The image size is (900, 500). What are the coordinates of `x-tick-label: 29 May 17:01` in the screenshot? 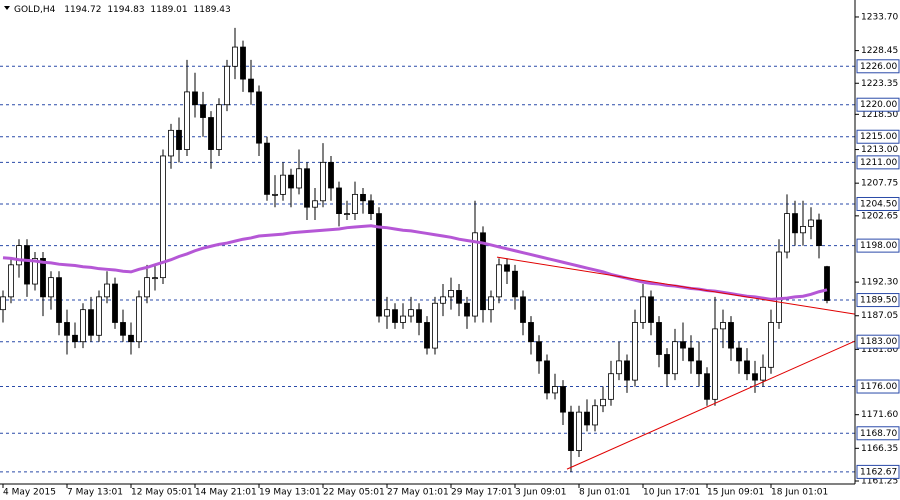 It's located at (482, 493).